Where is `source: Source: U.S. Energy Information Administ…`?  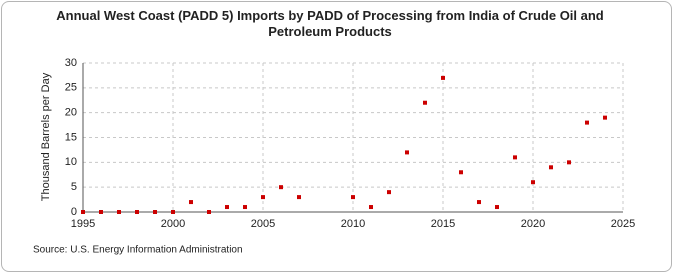 source: Source: U.S. Energy Information Administ… is located at coordinates (138, 250).